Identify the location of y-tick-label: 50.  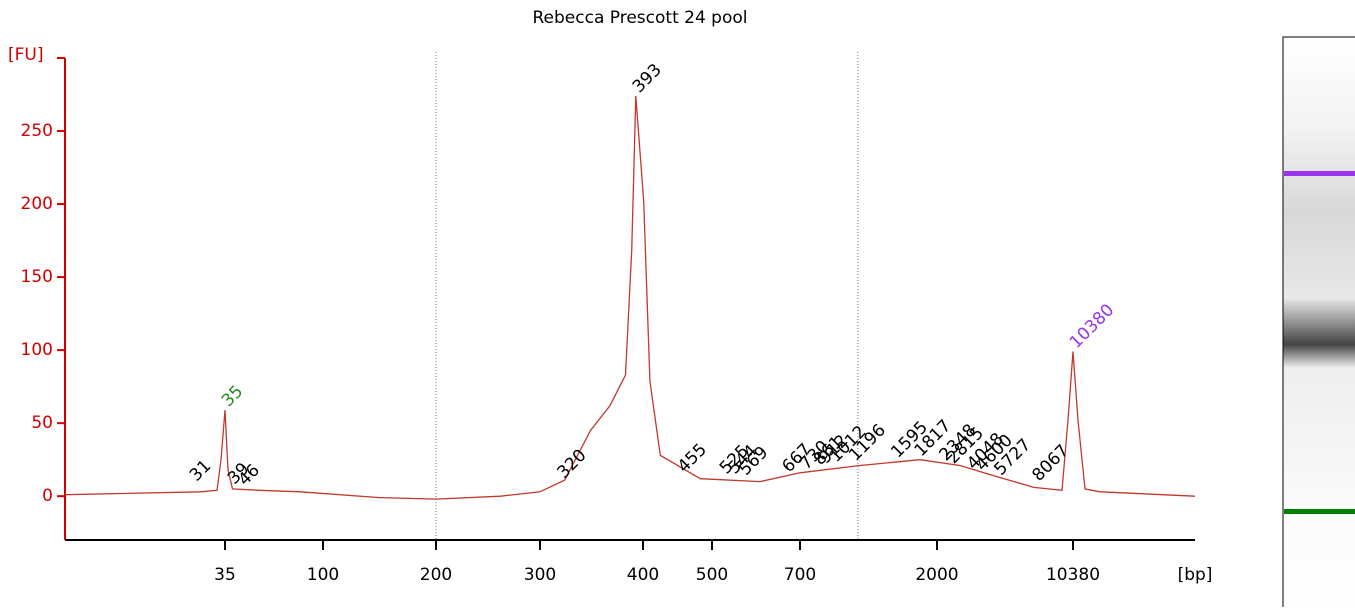
(42, 423).